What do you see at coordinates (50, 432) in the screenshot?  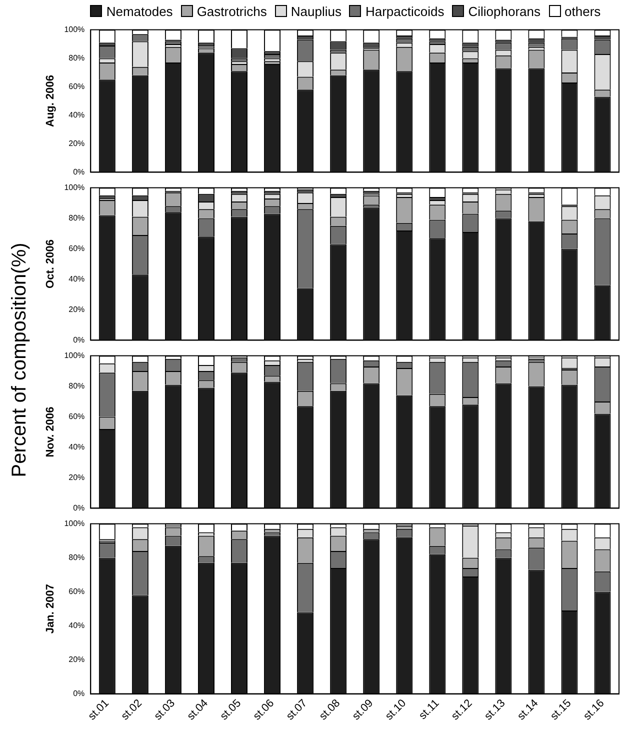 I see `y-axis-title: Nov. 2006` at bounding box center [50, 432].